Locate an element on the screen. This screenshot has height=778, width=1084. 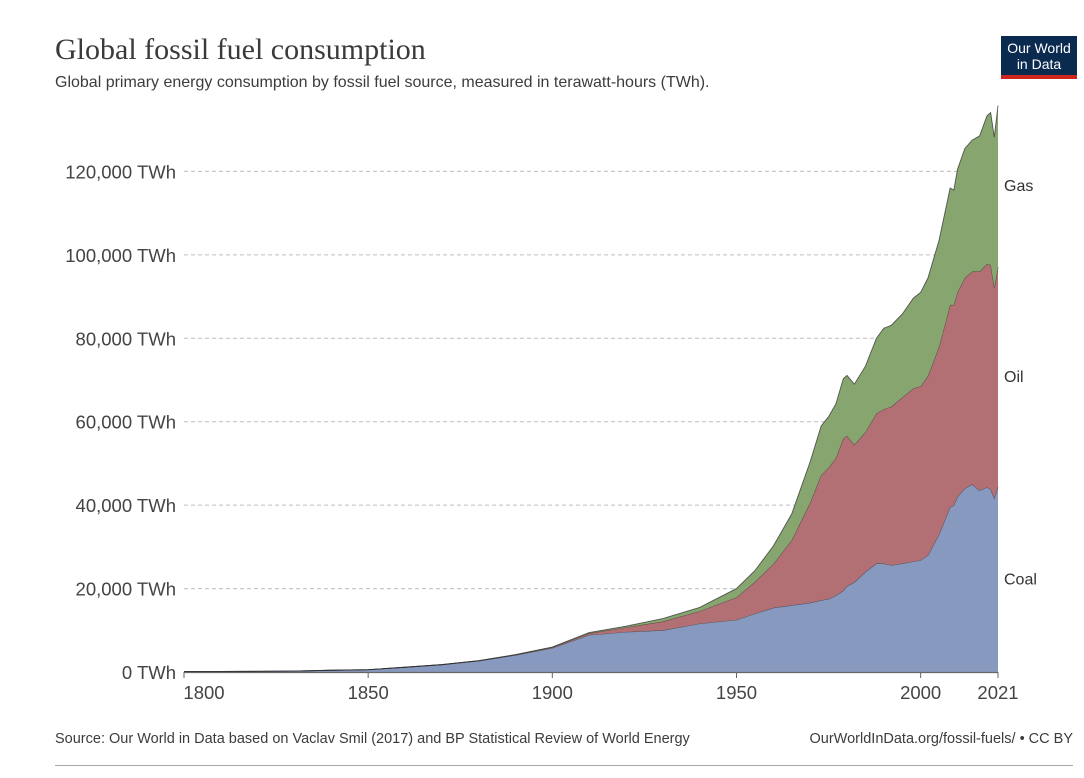
x-tick-label: 2000 is located at coordinates (920, 692).